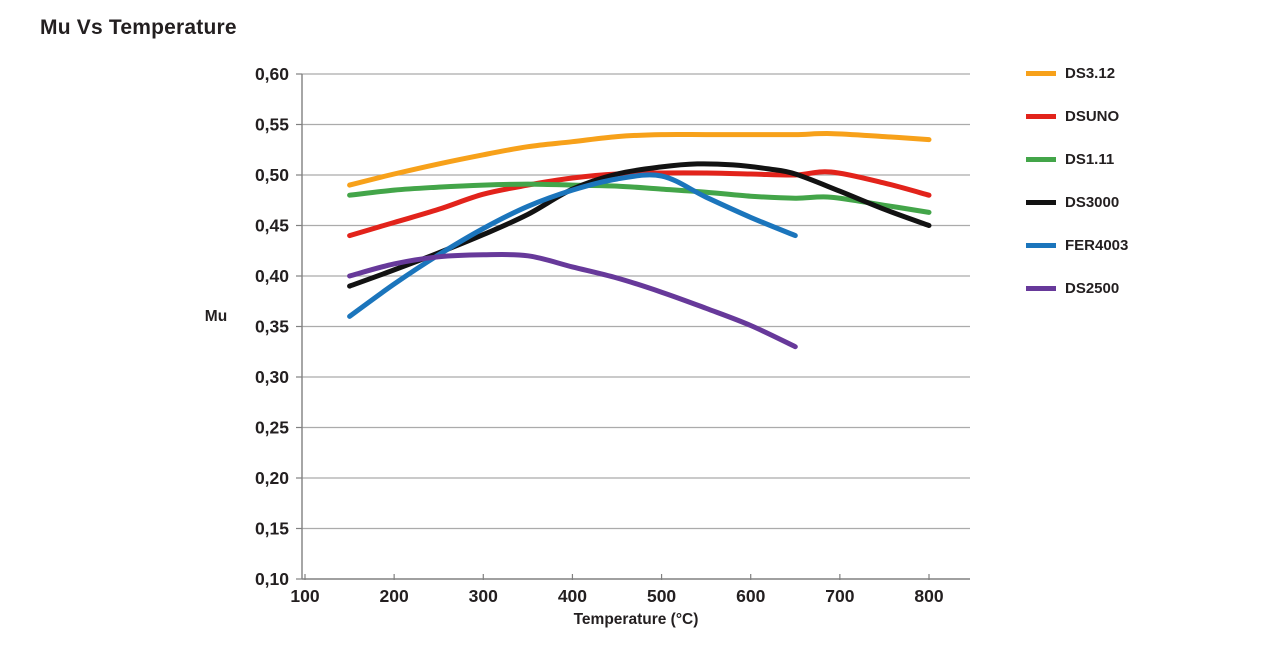  What do you see at coordinates (1092, 288) in the screenshot?
I see `legend-label: DS2500` at bounding box center [1092, 288].